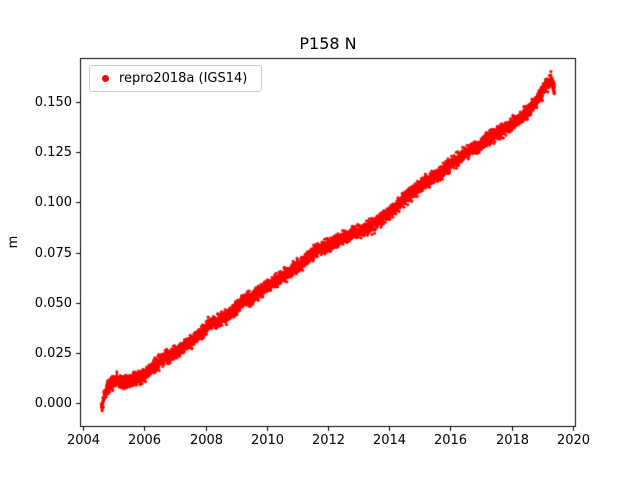 The image size is (640, 480). What do you see at coordinates (573, 440) in the screenshot?
I see `x-tick-label: 2020` at bounding box center [573, 440].